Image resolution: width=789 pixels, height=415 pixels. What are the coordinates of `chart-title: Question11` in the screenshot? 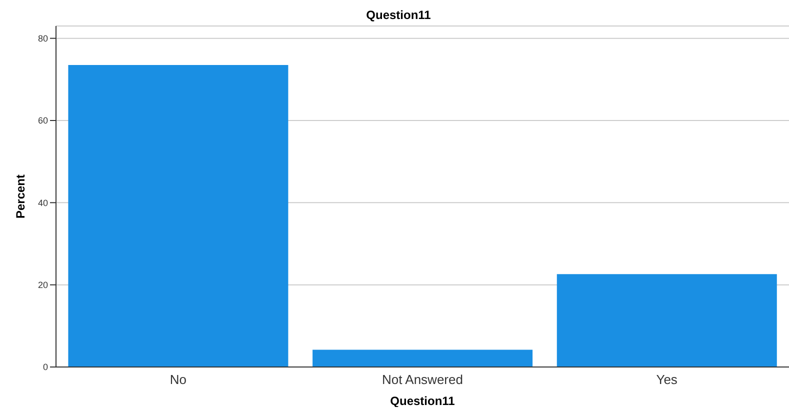 It's located at (398, 15).